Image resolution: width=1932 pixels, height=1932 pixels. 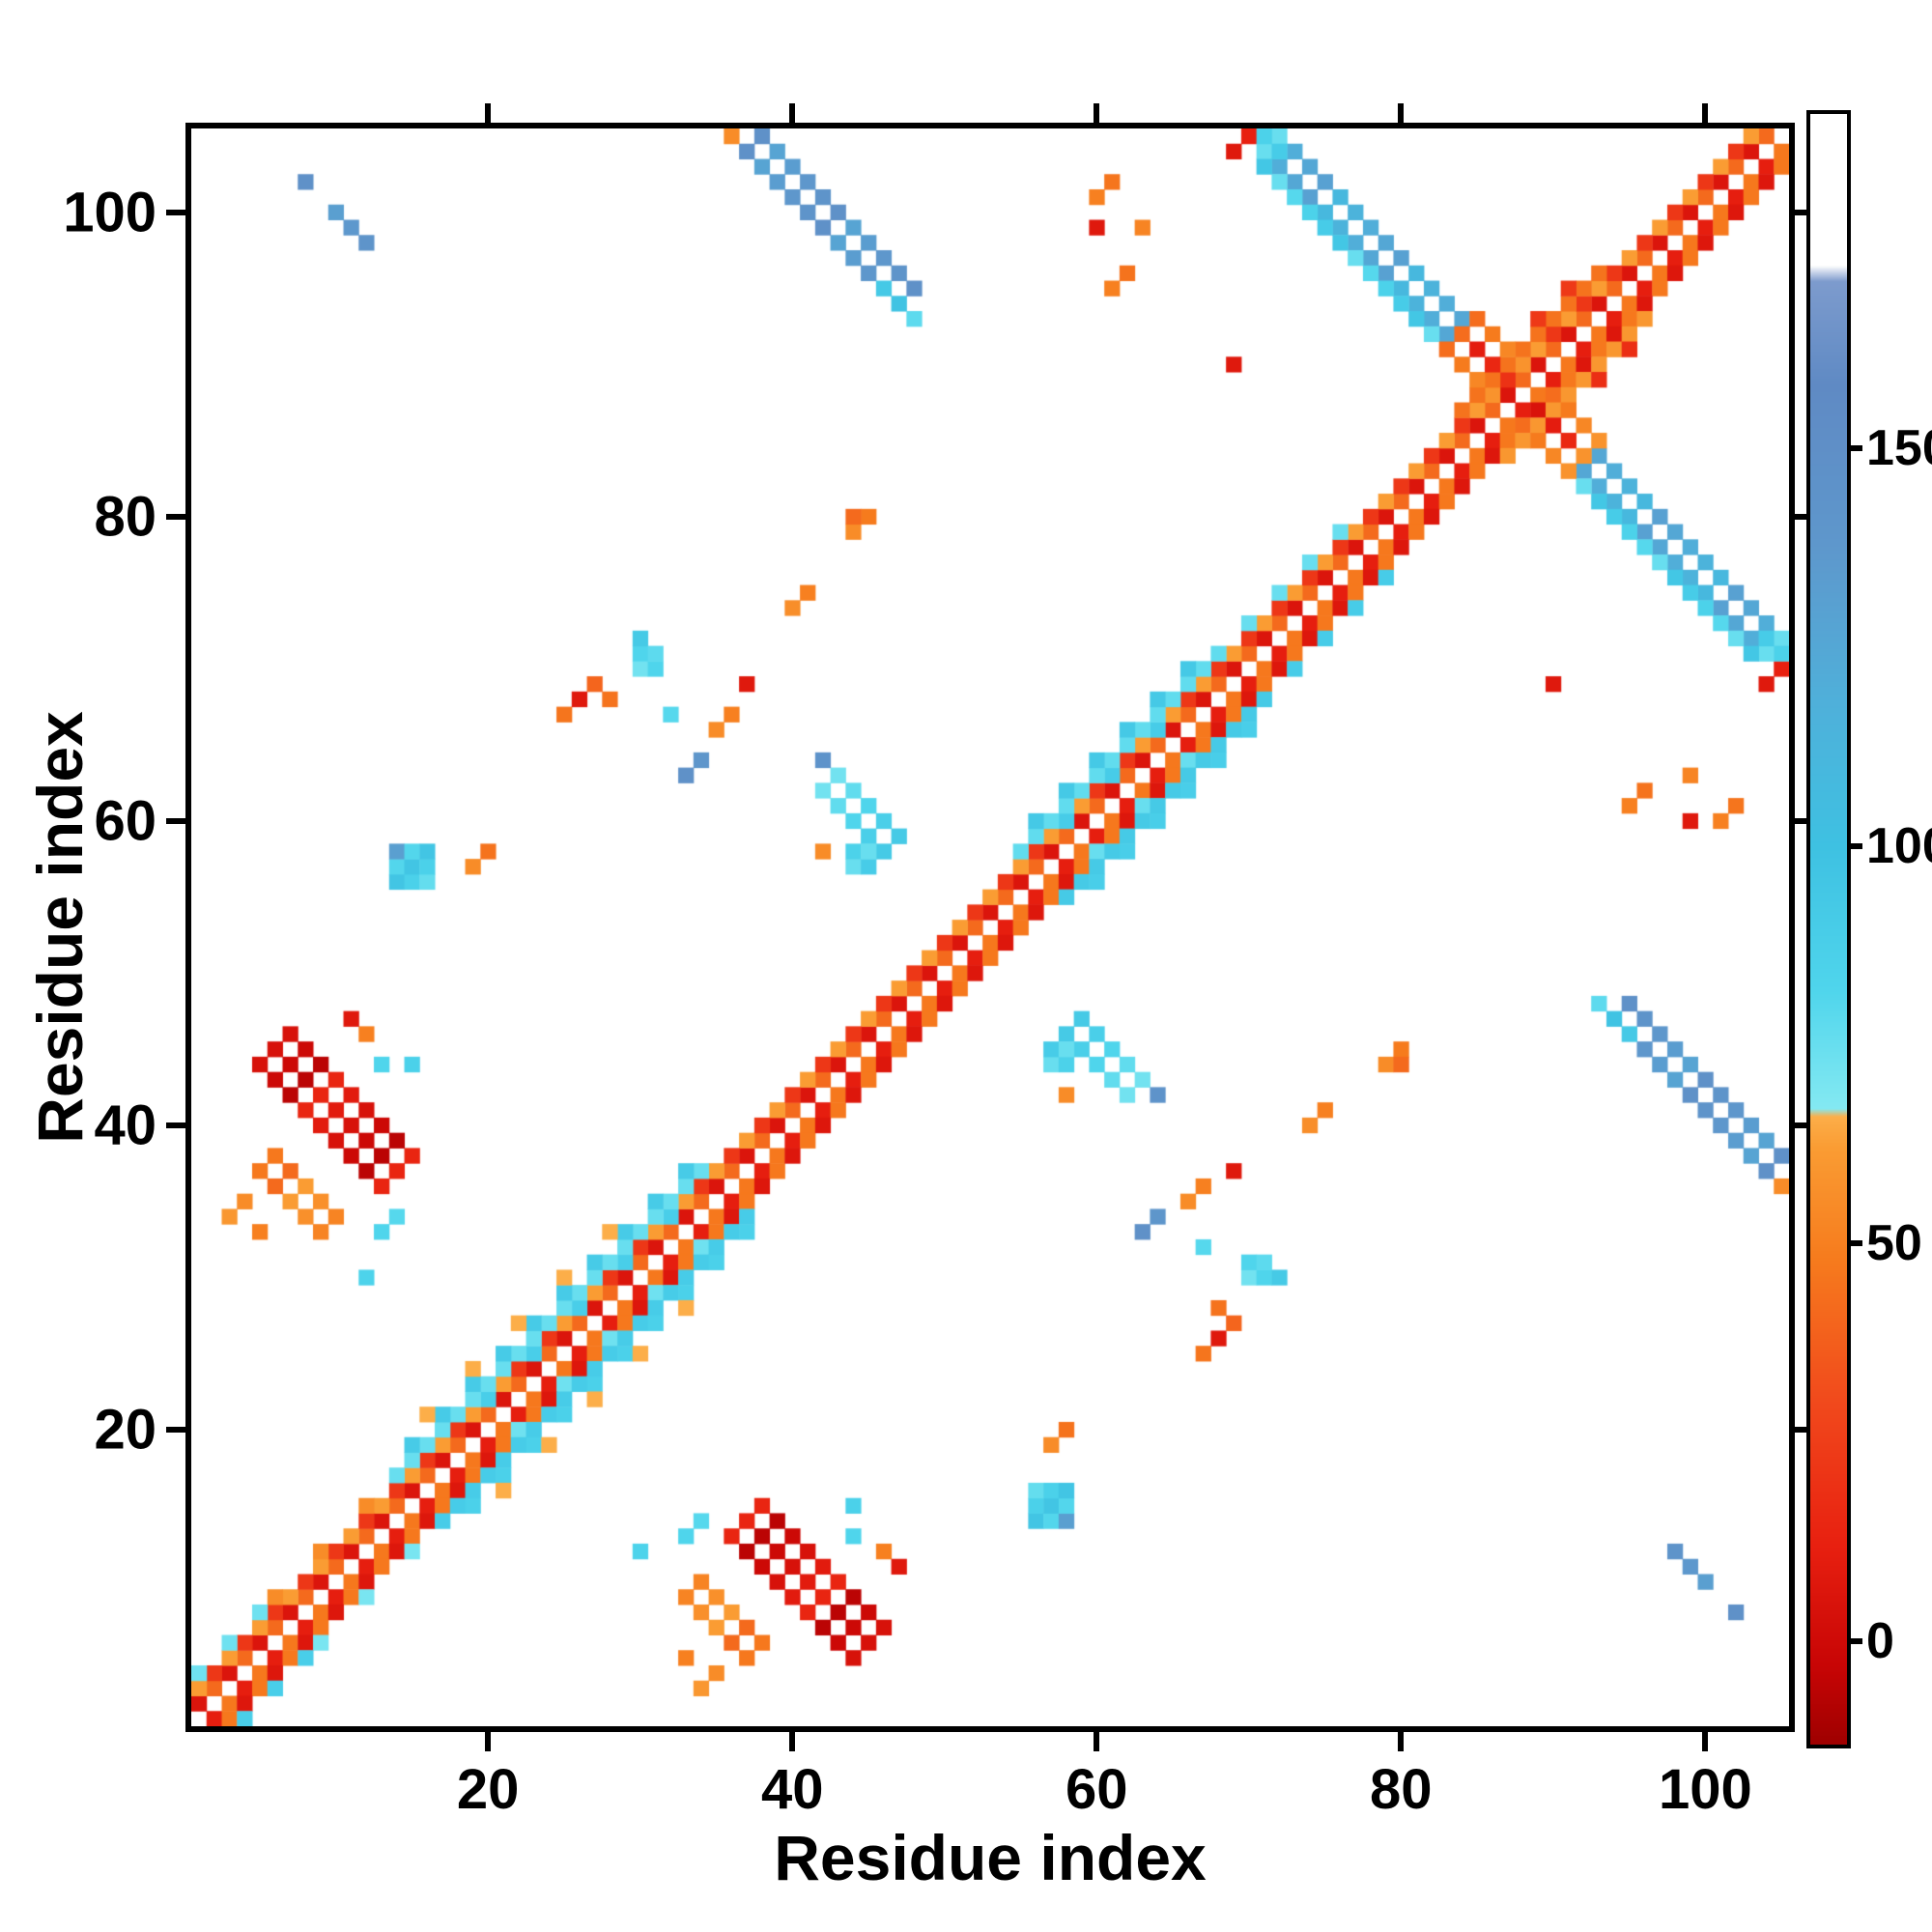 What do you see at coordinates (990, 1857) in the screenshot?
I see `x-axis-label: Residue index` at bounding box center [990, 1857].